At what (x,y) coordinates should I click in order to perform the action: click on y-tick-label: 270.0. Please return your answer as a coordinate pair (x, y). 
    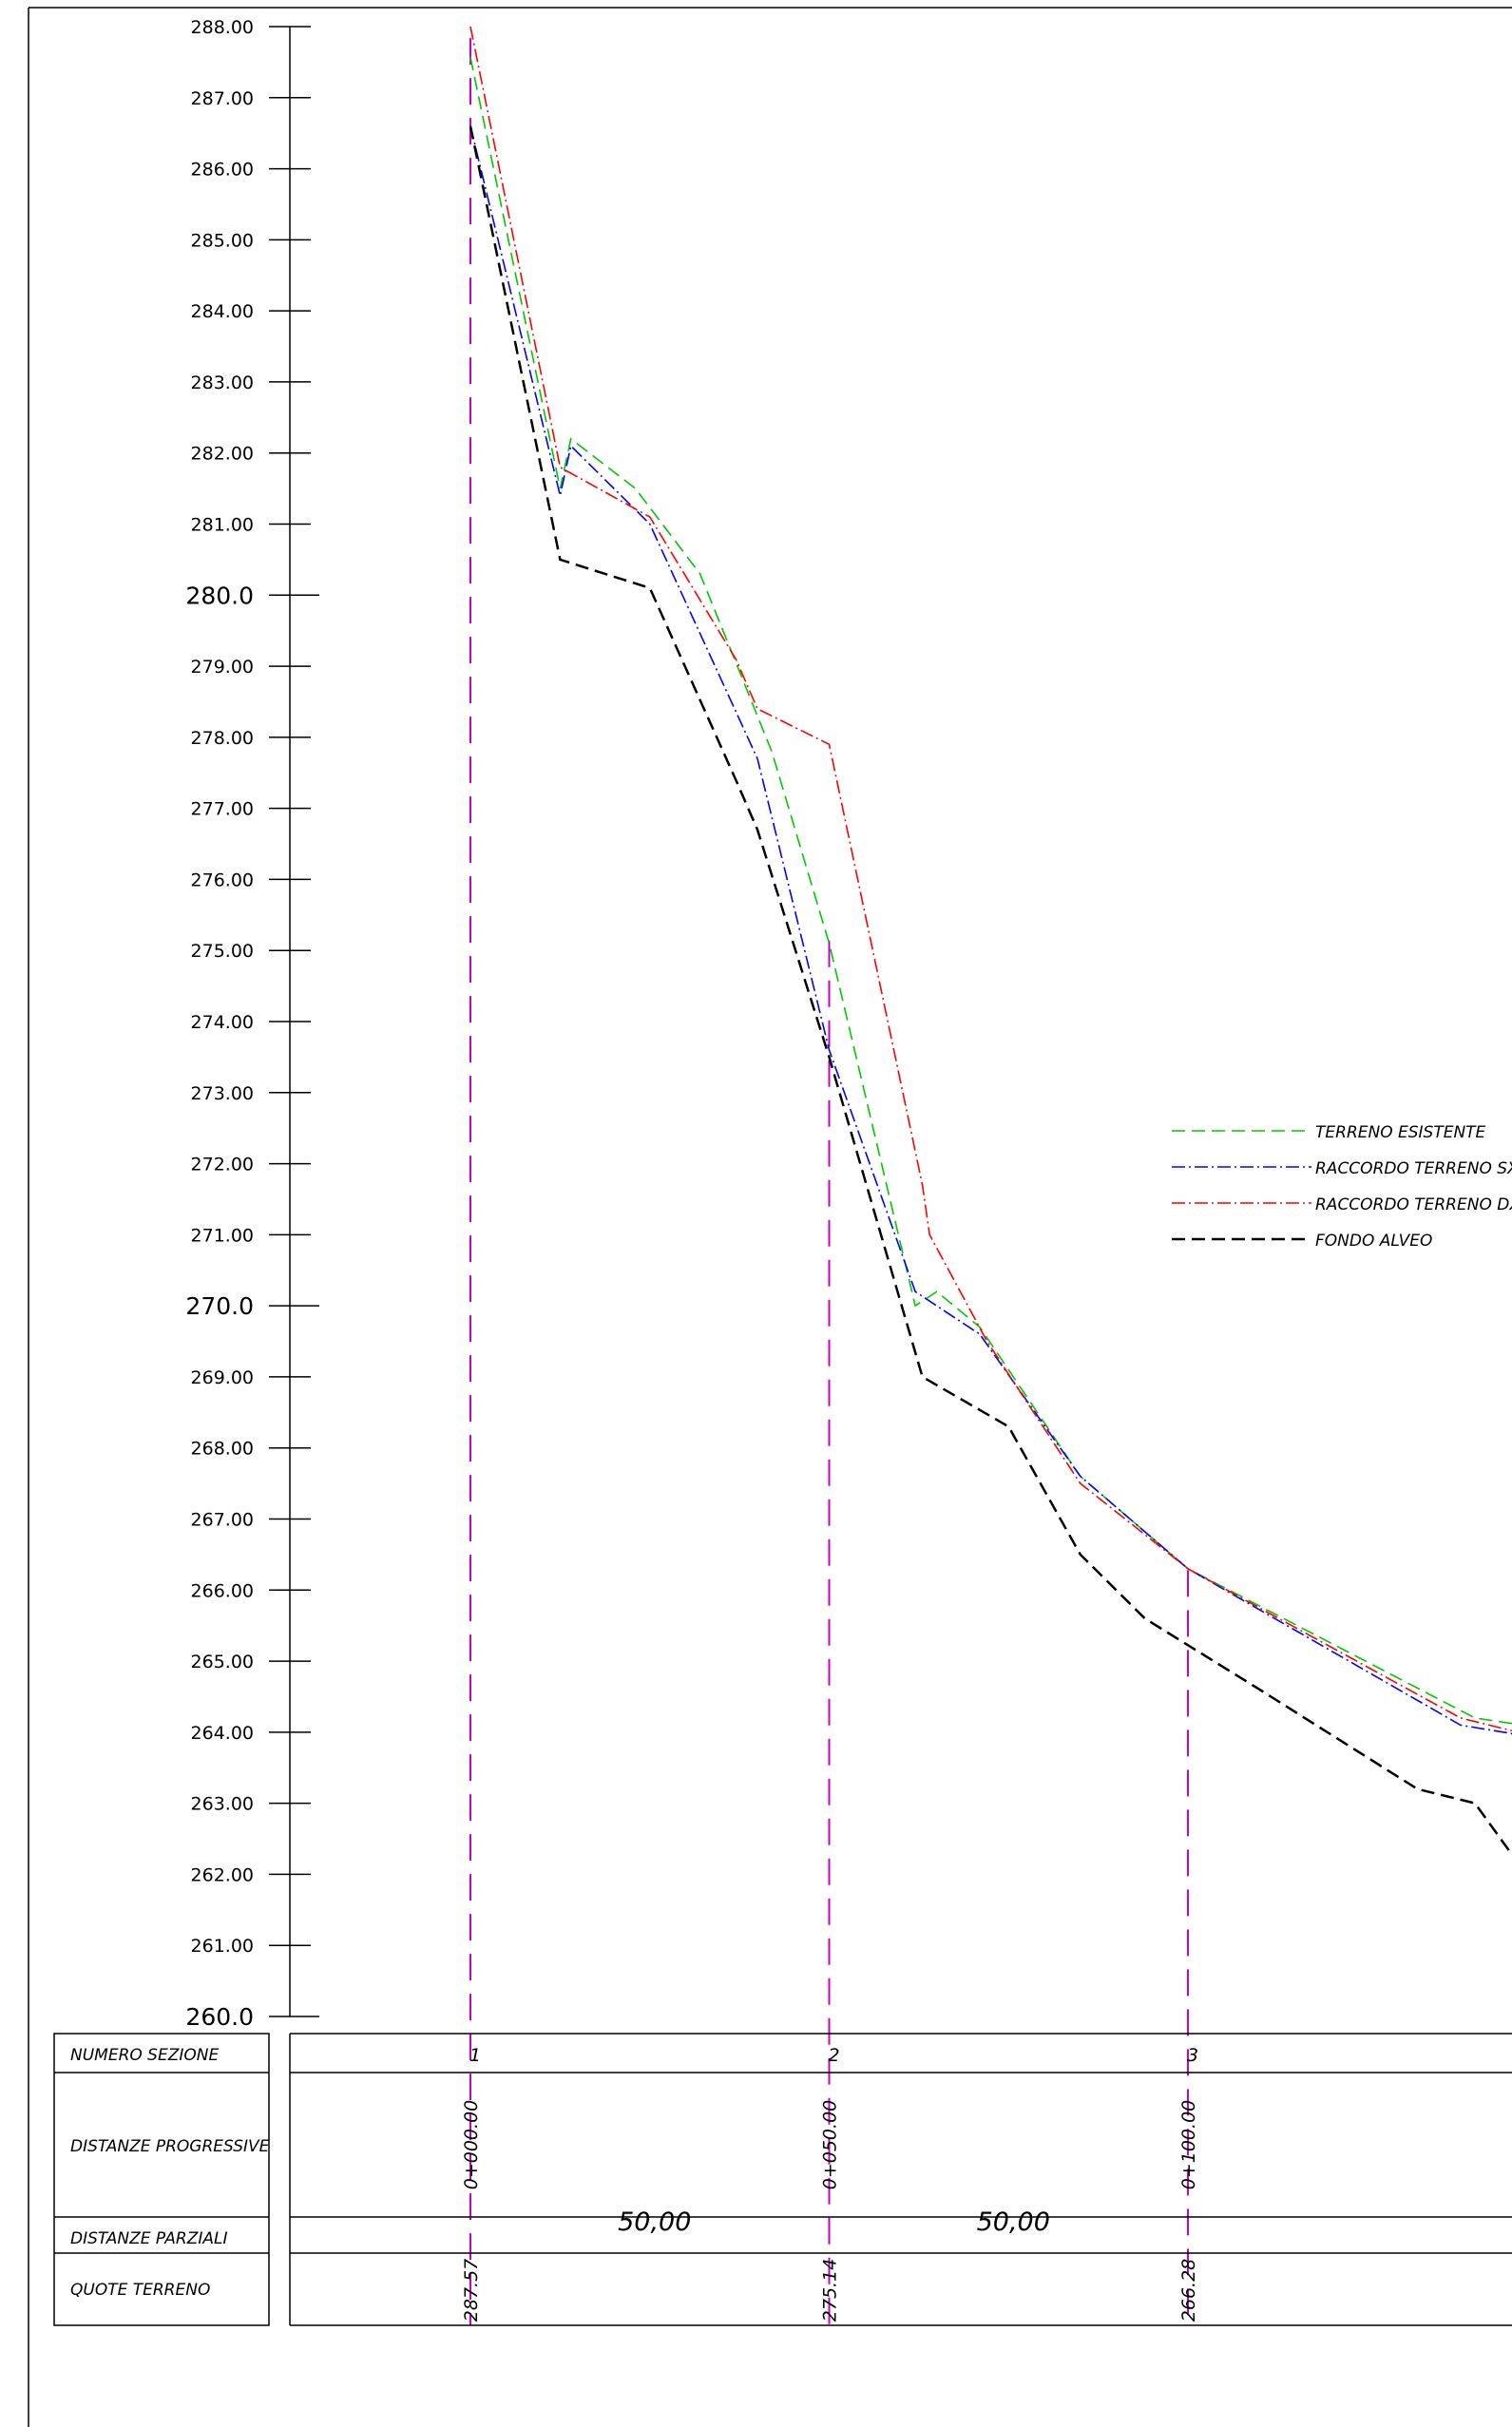
    Looking at the image, I should click on (219, 1306).